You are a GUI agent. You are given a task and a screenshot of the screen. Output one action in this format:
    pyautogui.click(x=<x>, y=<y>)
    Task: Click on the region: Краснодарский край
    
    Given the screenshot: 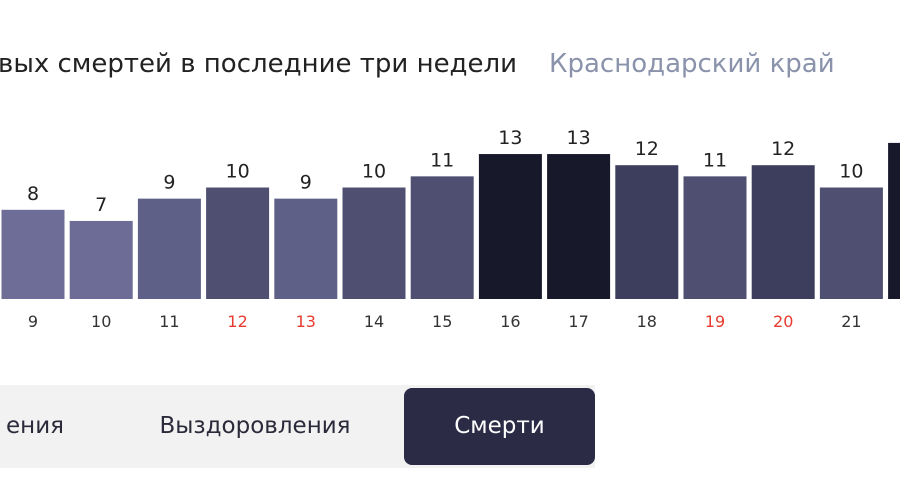 What is the action you would take?
    pyautogui.click(x=692, y=64)
    